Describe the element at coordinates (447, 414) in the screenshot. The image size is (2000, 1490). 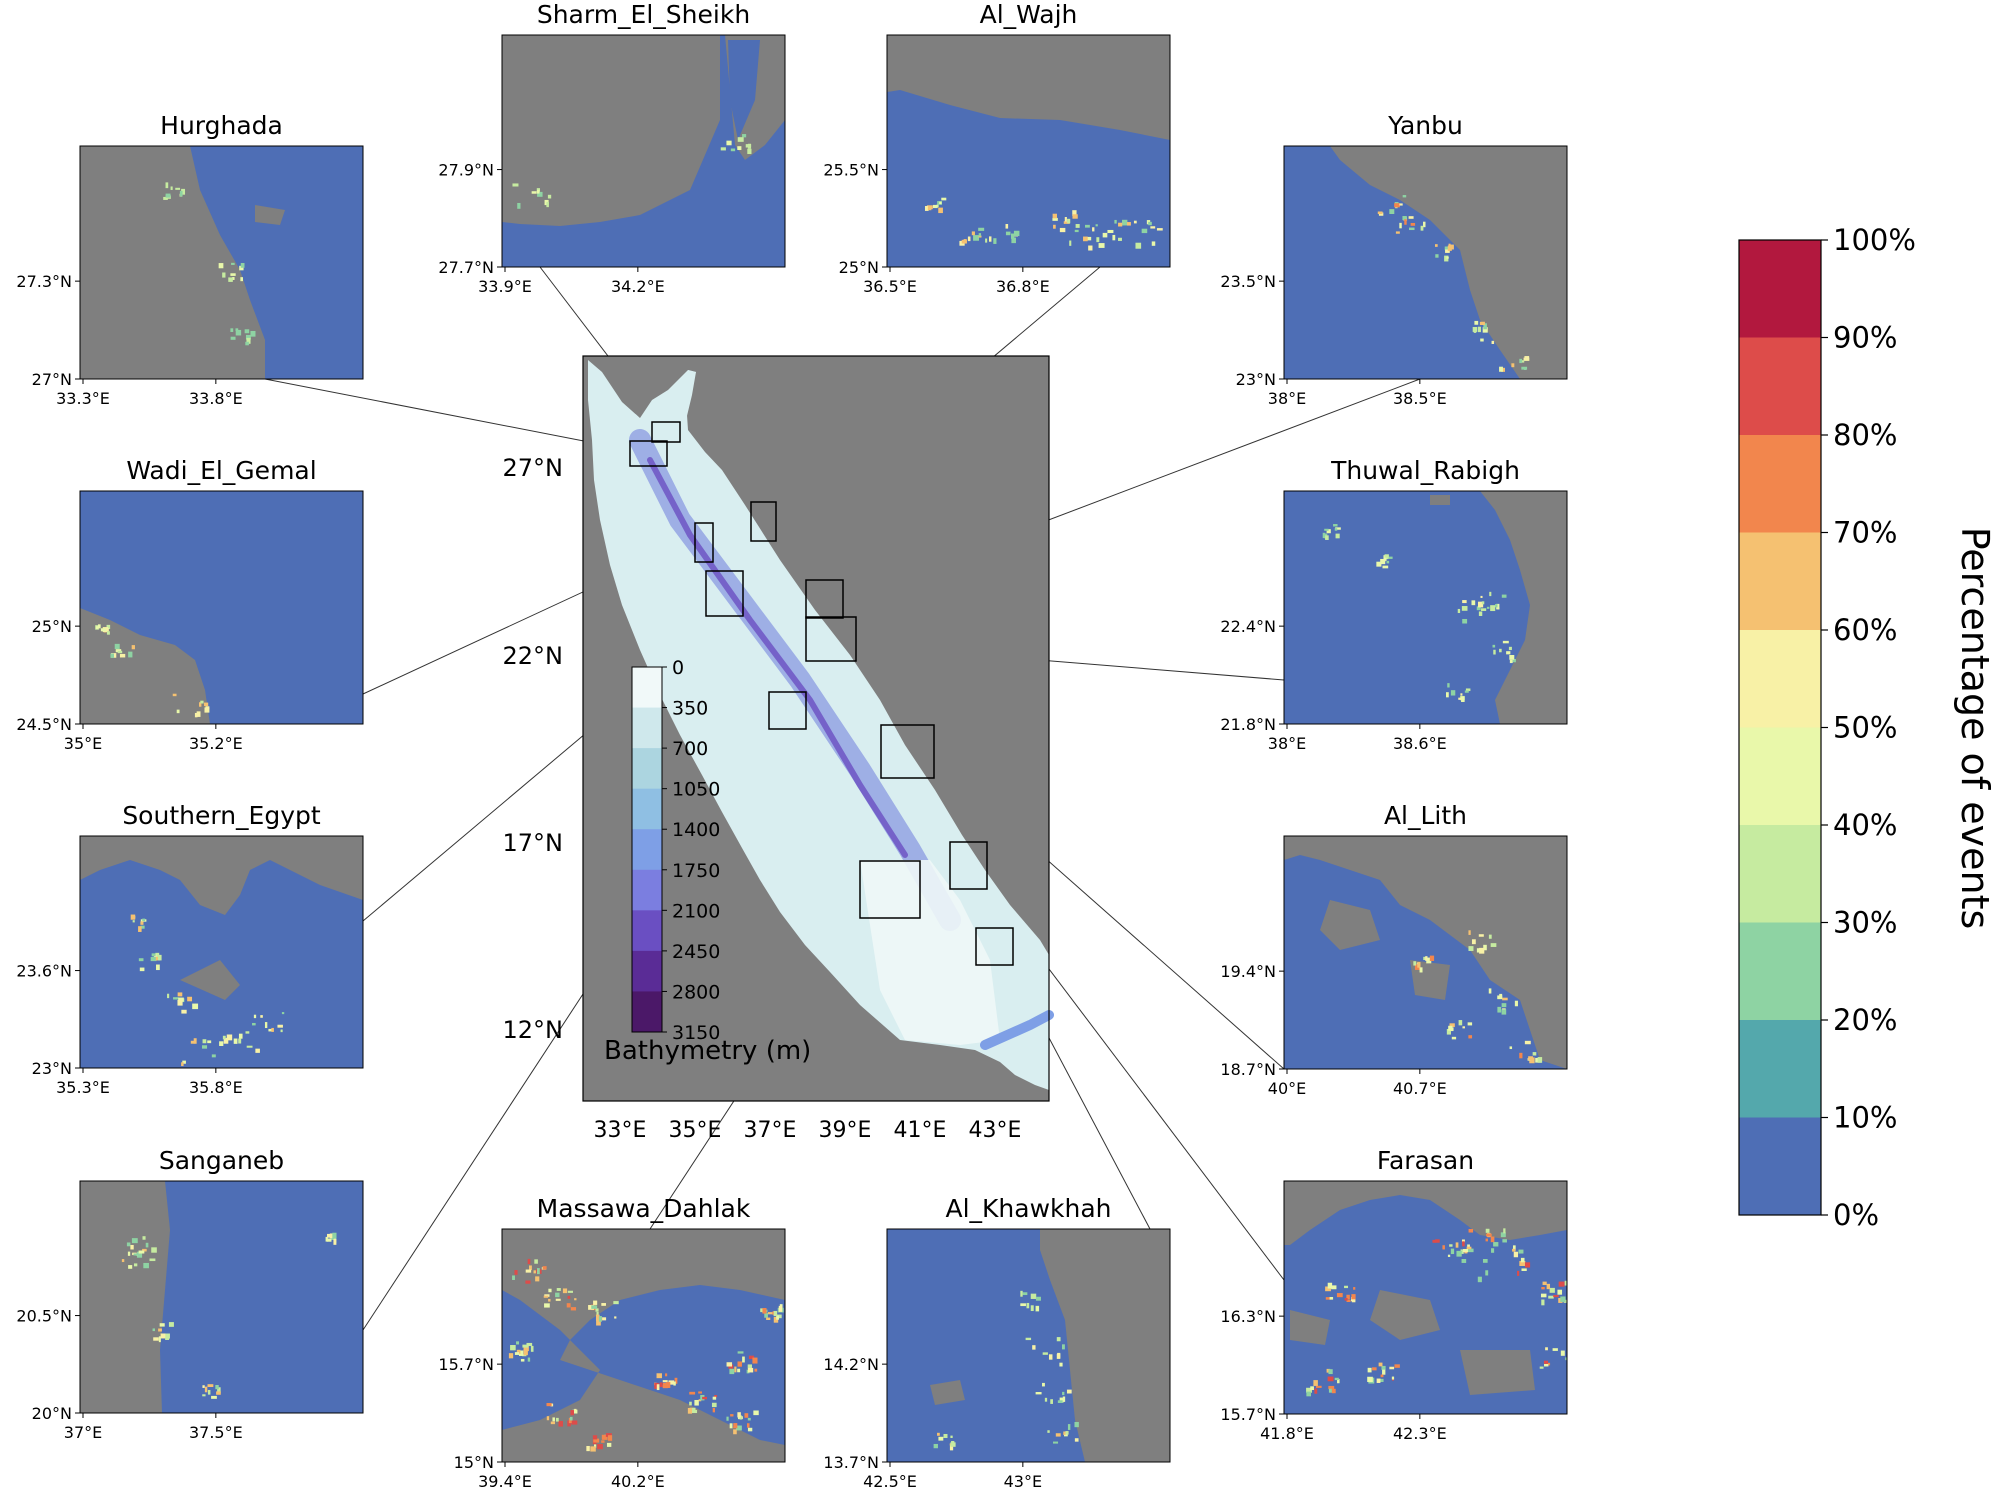
I see `connector-line` at that location.